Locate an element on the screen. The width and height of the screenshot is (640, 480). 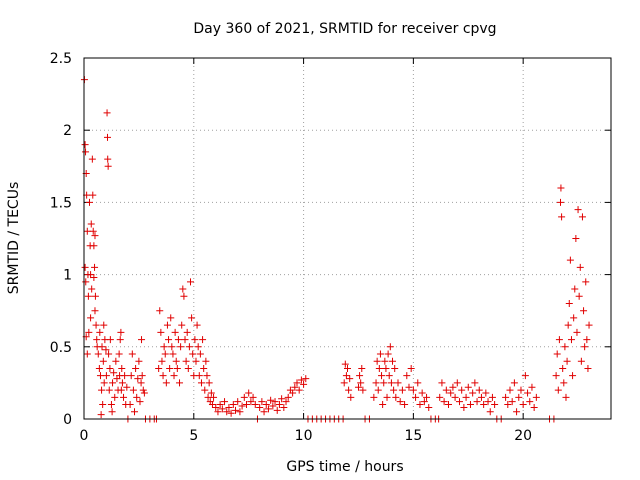
x-tick-label: 5 is located at coordinates (193, 436).